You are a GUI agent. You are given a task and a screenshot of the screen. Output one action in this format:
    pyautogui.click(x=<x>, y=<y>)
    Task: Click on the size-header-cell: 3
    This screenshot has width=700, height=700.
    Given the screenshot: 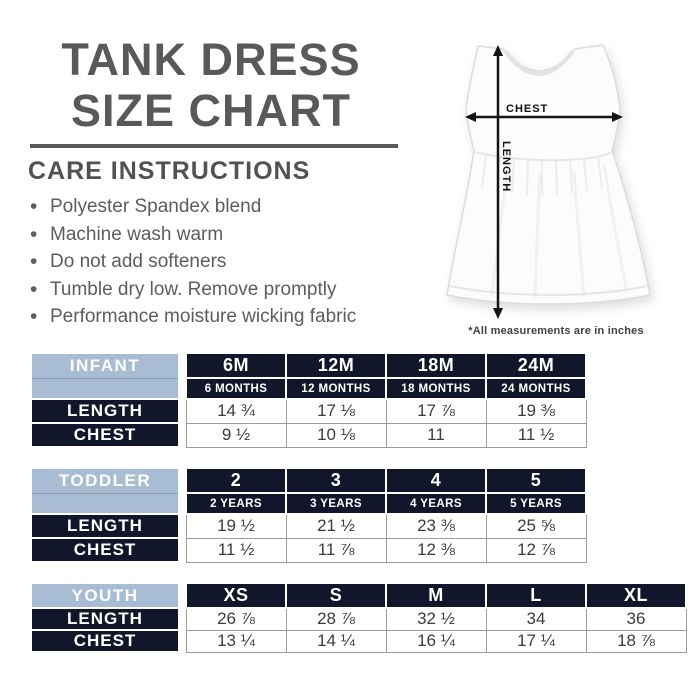 What is the action you would take?
    pyautogui.click(x=336, y=480)
    